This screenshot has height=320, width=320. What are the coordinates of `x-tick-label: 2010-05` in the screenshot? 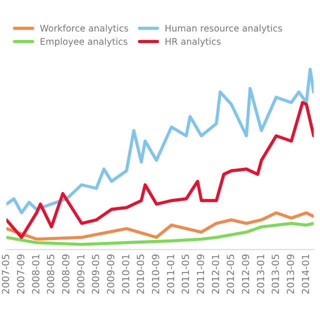 It's located at (140, 274).